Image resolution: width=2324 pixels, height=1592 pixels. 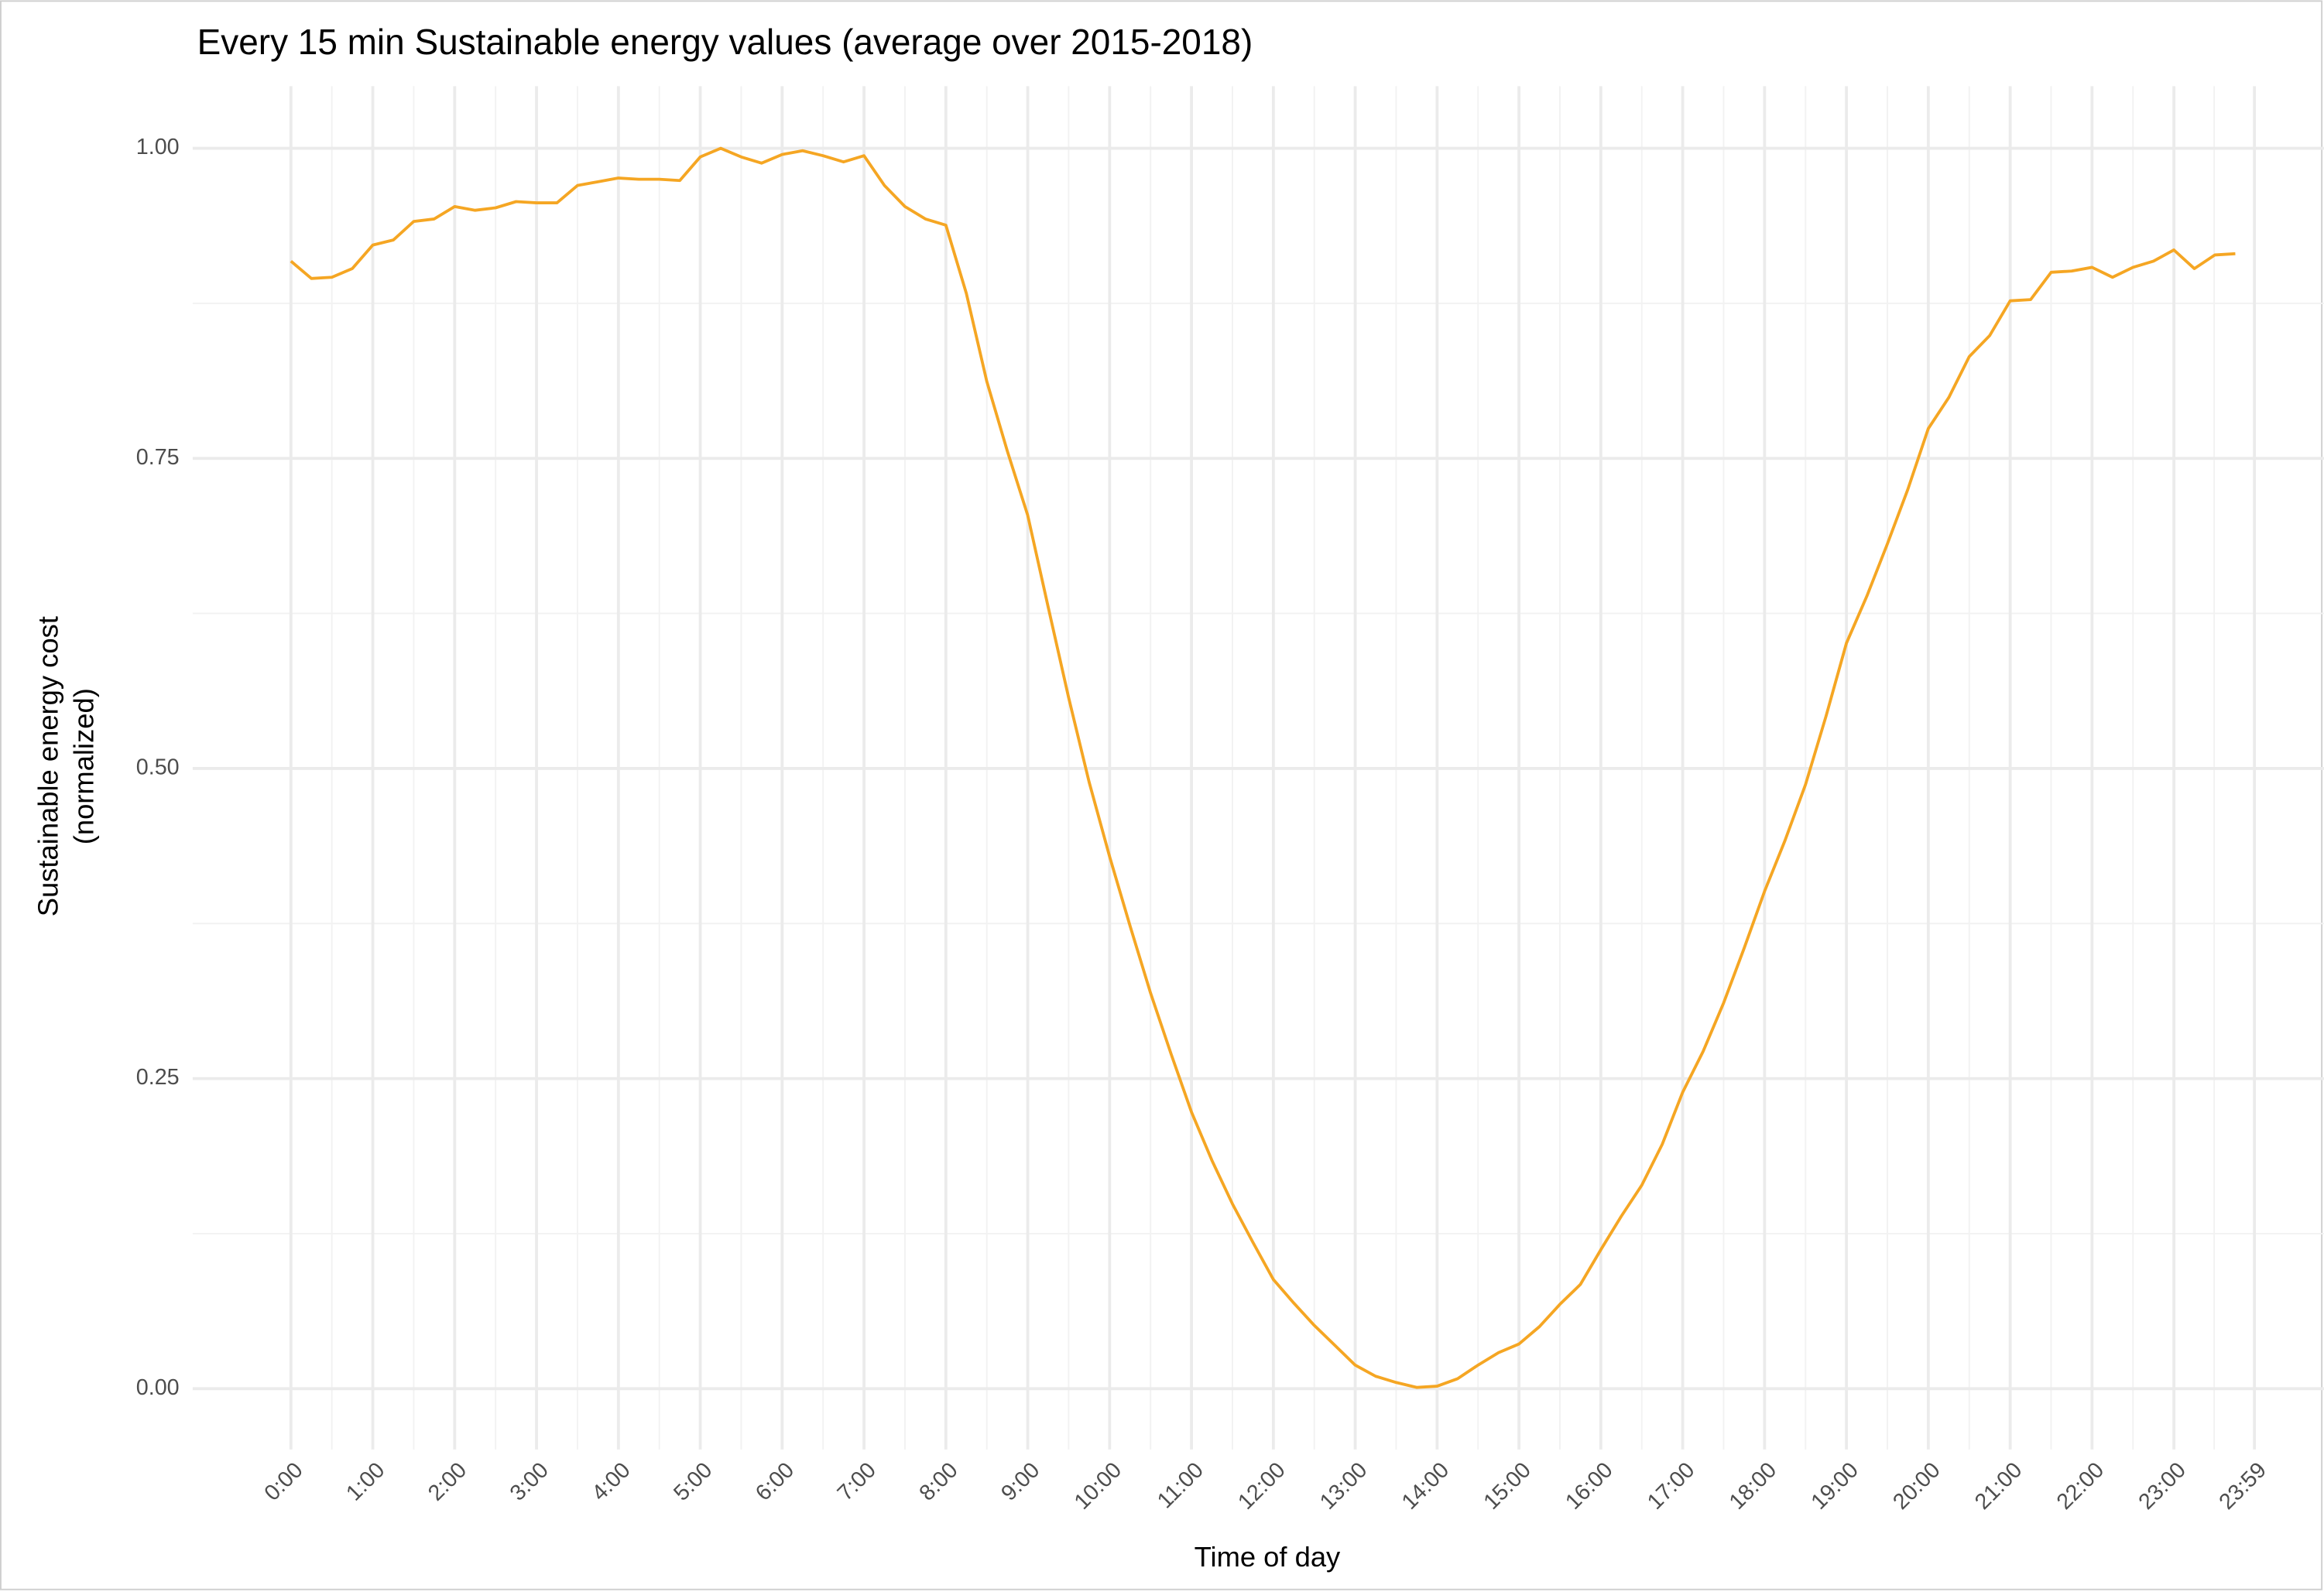 What do you see at coordinates (158, 1387) in the screenshot?
I see `y-tick-label: 0.00` at bounding box center [158, 1387].